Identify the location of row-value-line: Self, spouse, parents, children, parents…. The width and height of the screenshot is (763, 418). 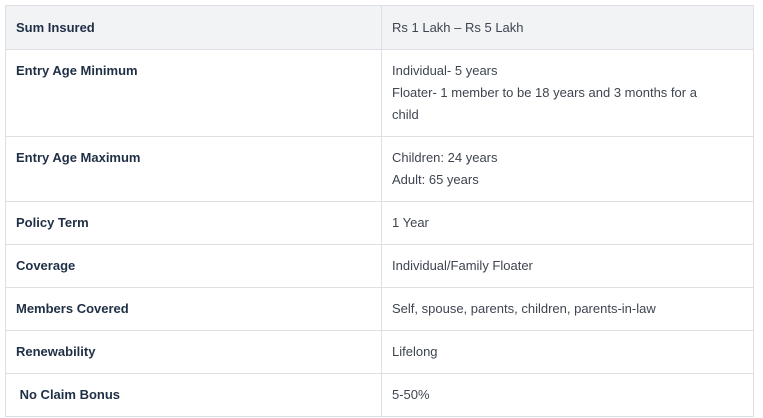
(524, 308).